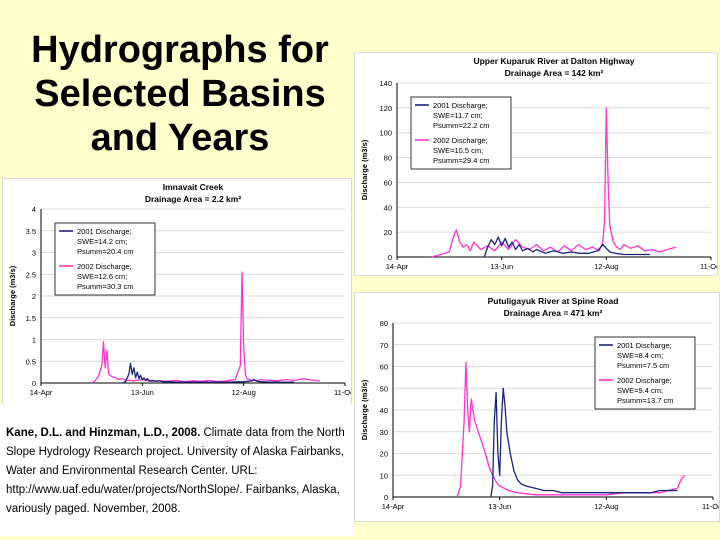  I want to click on legend-text: SWE=11.7 cm;, so click(458, 115).